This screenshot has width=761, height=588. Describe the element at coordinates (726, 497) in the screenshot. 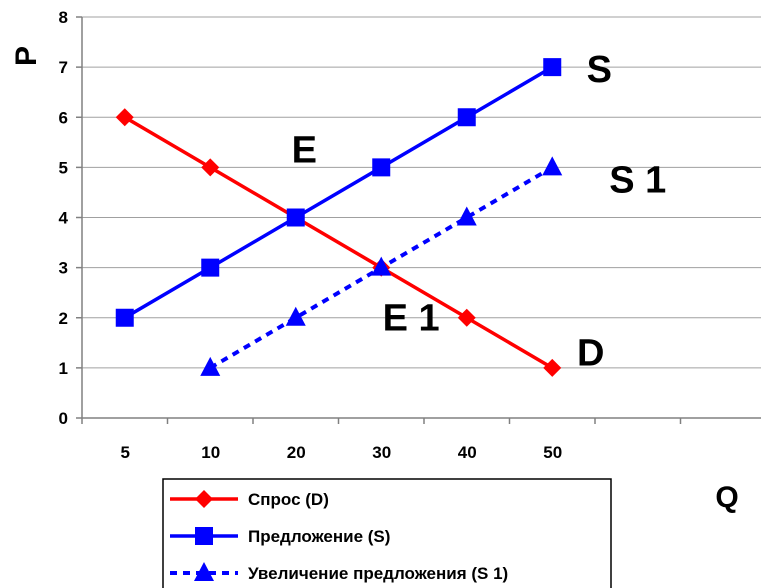

I see `x-axis-label: Q` at that location.